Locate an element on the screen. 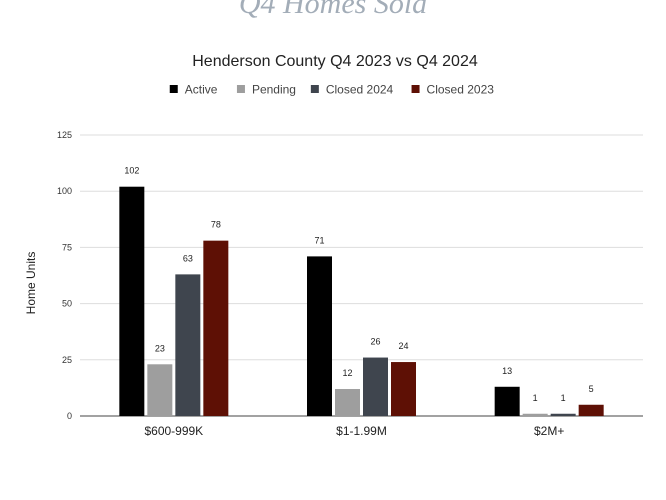 The image size is (666, 500). x-category-label: $600-999K is located at coordinates (173, 431).